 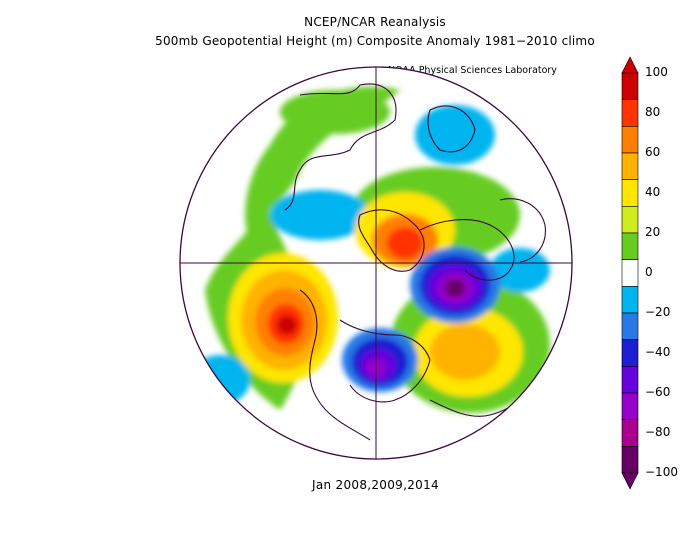 I want to click on colorbar-tick-label: 60, so click(x=653, y=152).